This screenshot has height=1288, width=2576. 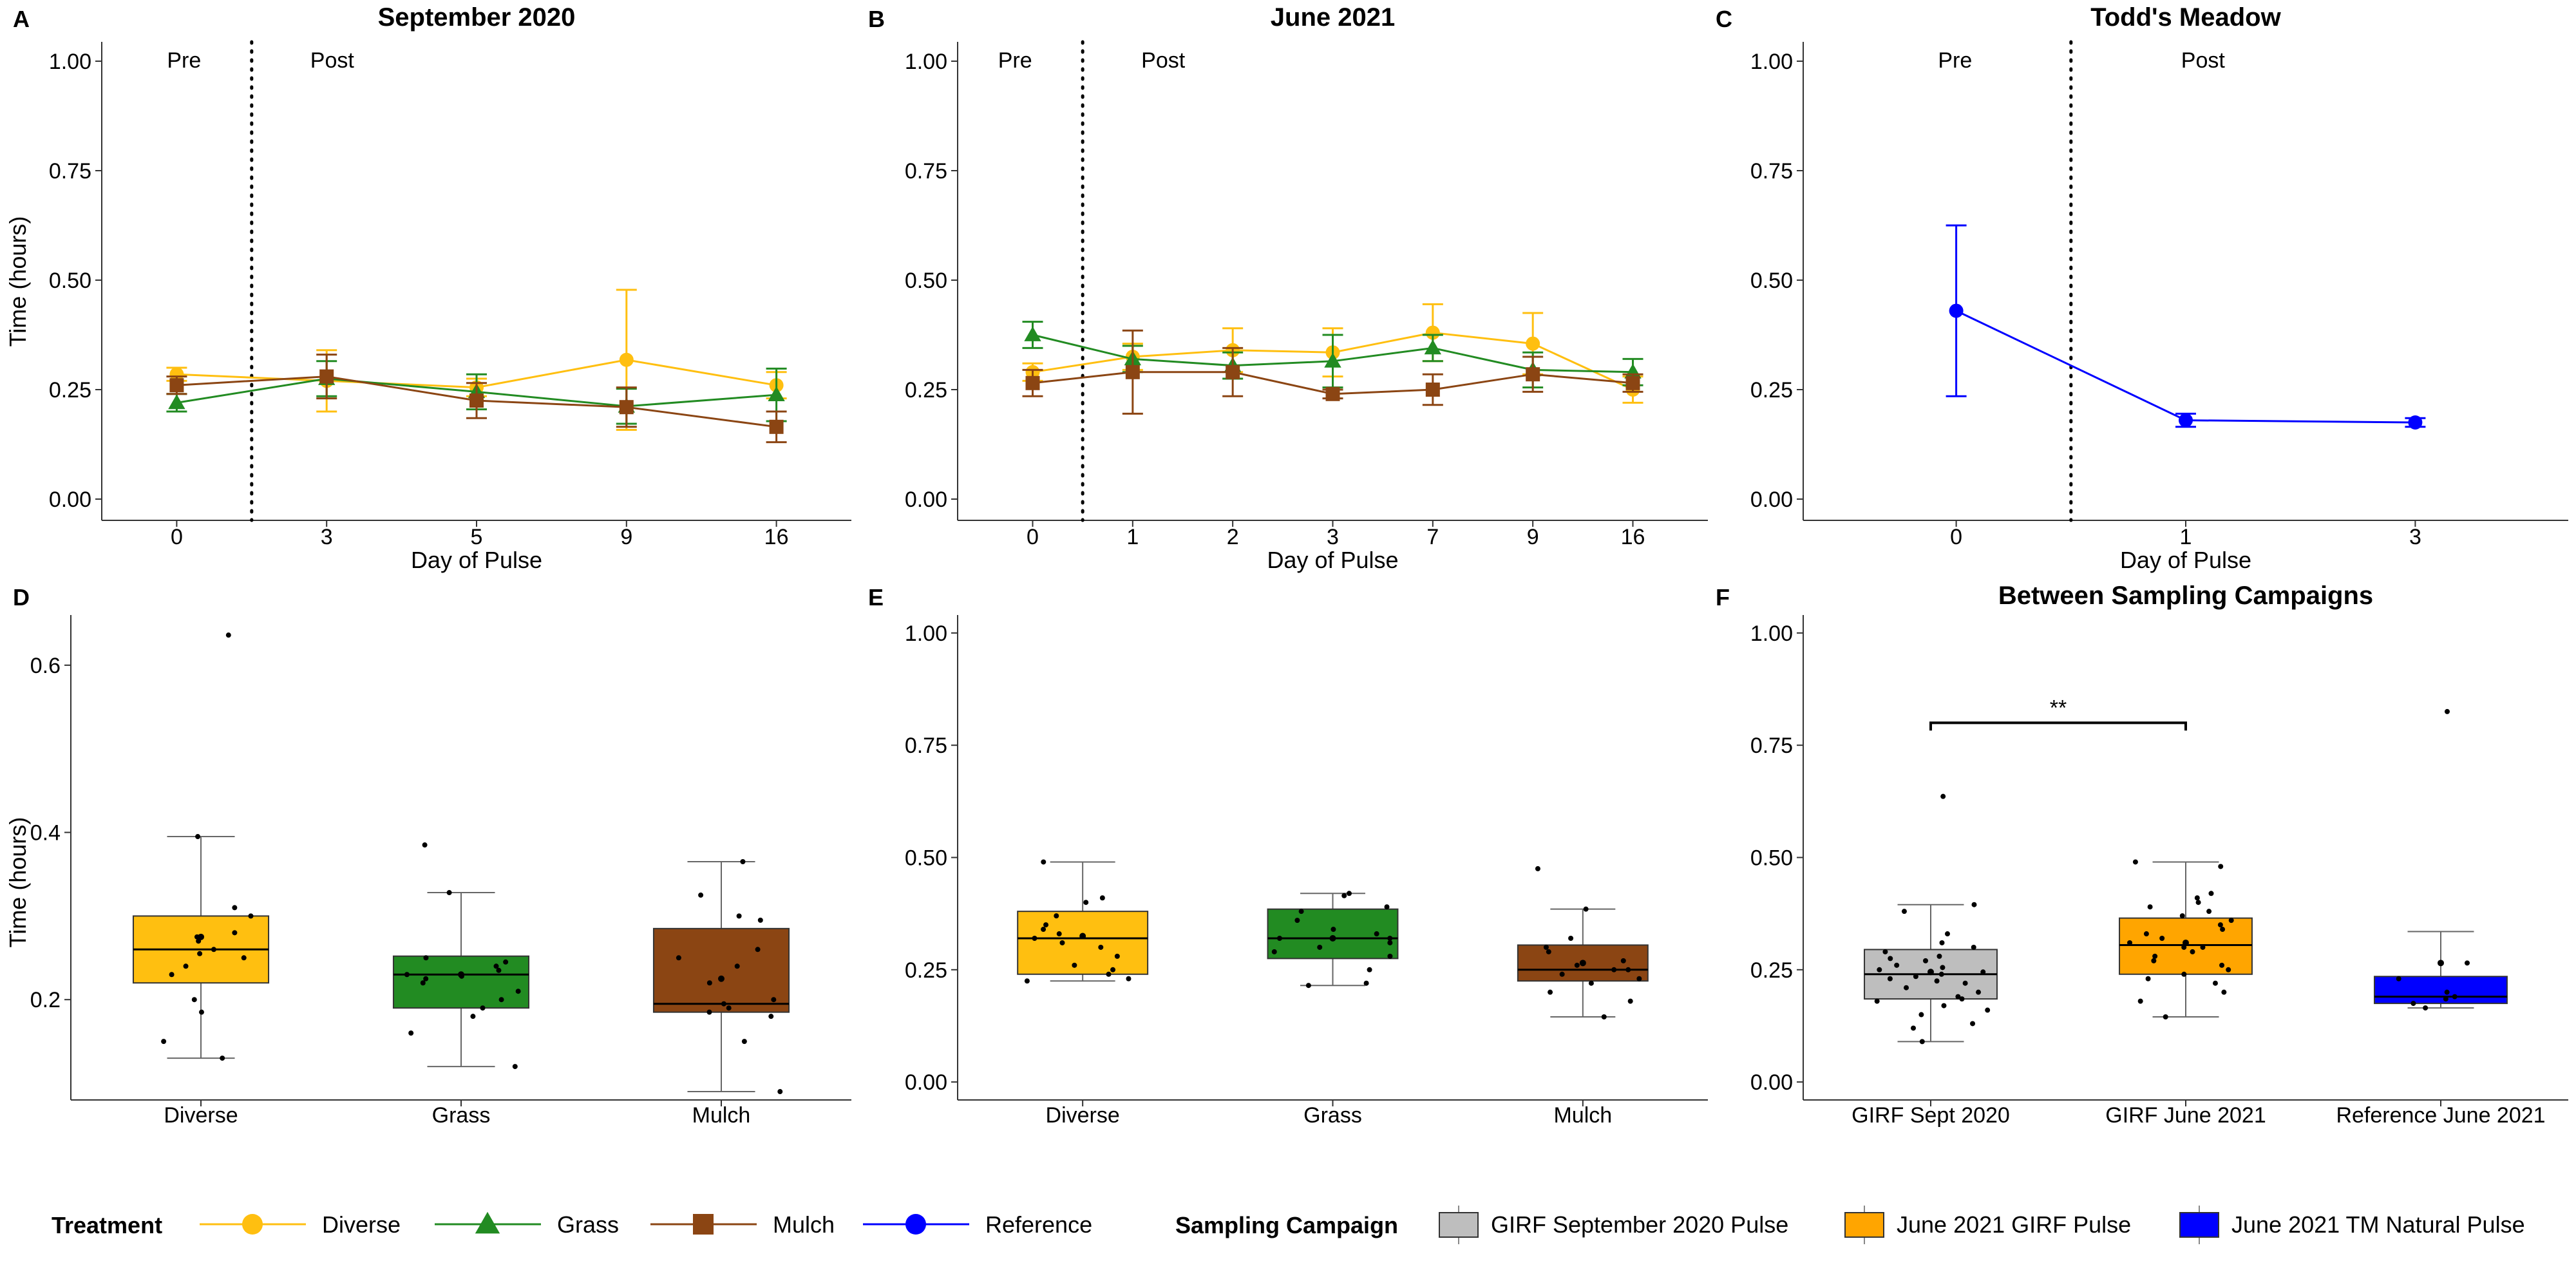 What do you see at coordinates (926, 858) in the screenshot?
I see `y-tick-label: 0.50` at bounding box center [926, 858].